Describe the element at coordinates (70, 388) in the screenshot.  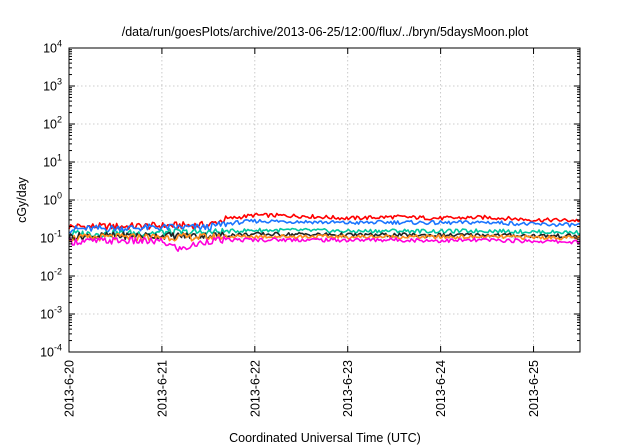
I see `x-tick-label: 2013-6-20` at that location.